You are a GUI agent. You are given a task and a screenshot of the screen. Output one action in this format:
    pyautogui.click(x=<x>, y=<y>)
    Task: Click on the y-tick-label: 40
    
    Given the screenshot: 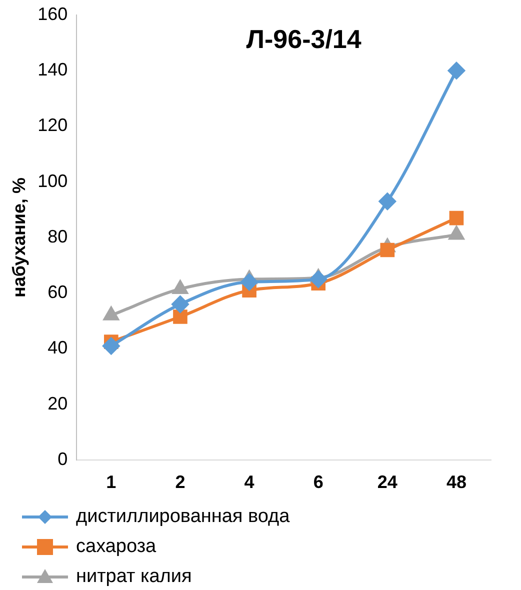 What is the action you would take?
    pyautogui.click(x=58, y=348)
    